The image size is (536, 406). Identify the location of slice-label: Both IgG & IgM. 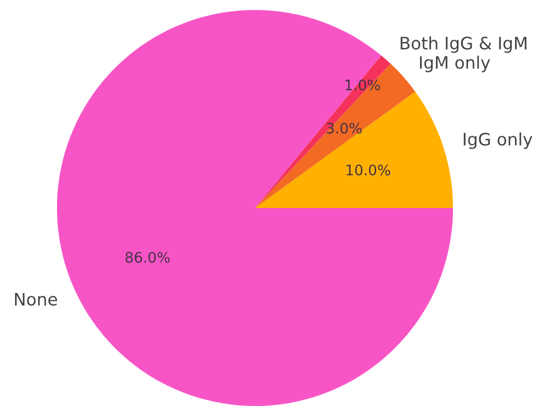
(463, 44).